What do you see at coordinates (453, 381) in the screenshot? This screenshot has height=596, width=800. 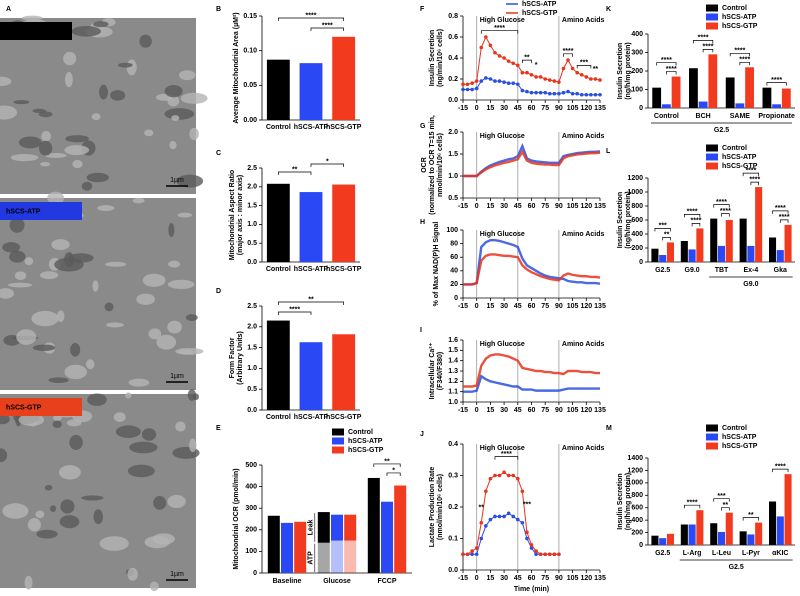 I see `y-tick-label: 1.2` at bounding box center [453, 381].